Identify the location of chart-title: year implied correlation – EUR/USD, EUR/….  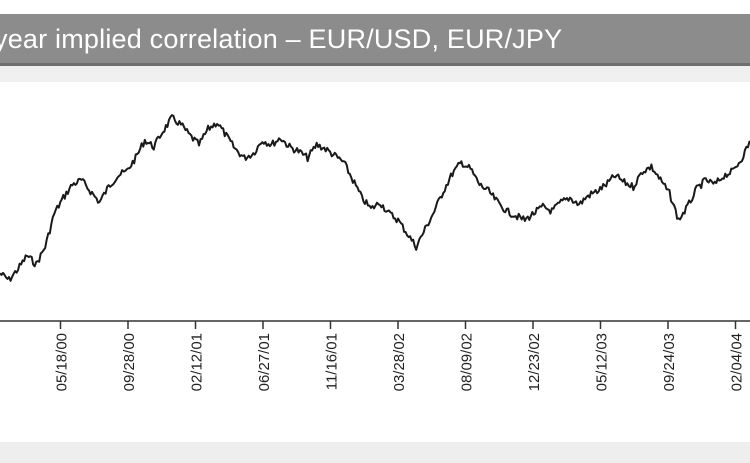
(281, 39).